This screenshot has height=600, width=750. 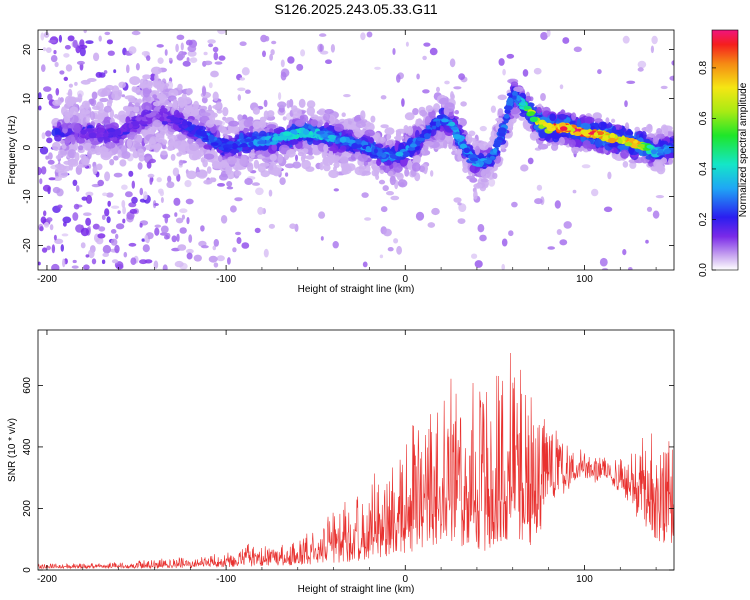 I want to click on y-tick-label: 200, so click(x=27, y=508).